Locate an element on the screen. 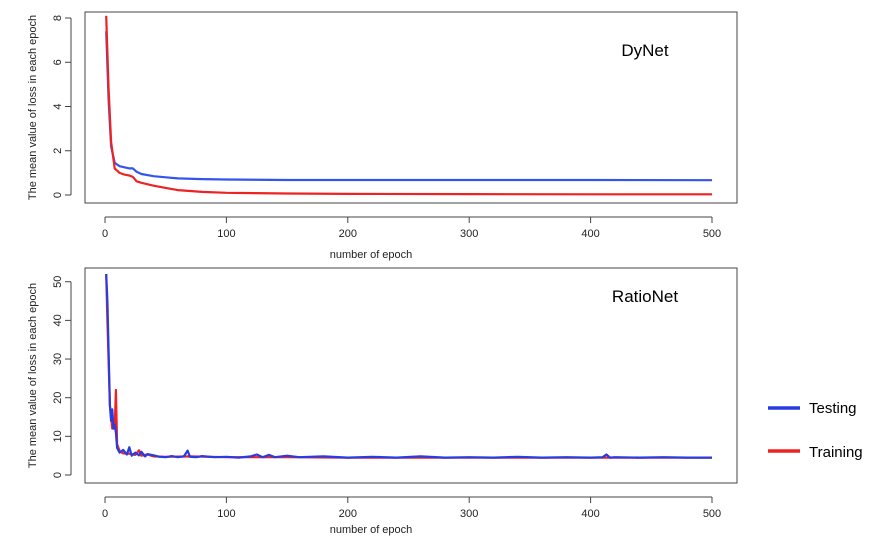 The image size is (874, 542). legend-label-testing: Testing is located at coordinates (833, 408).